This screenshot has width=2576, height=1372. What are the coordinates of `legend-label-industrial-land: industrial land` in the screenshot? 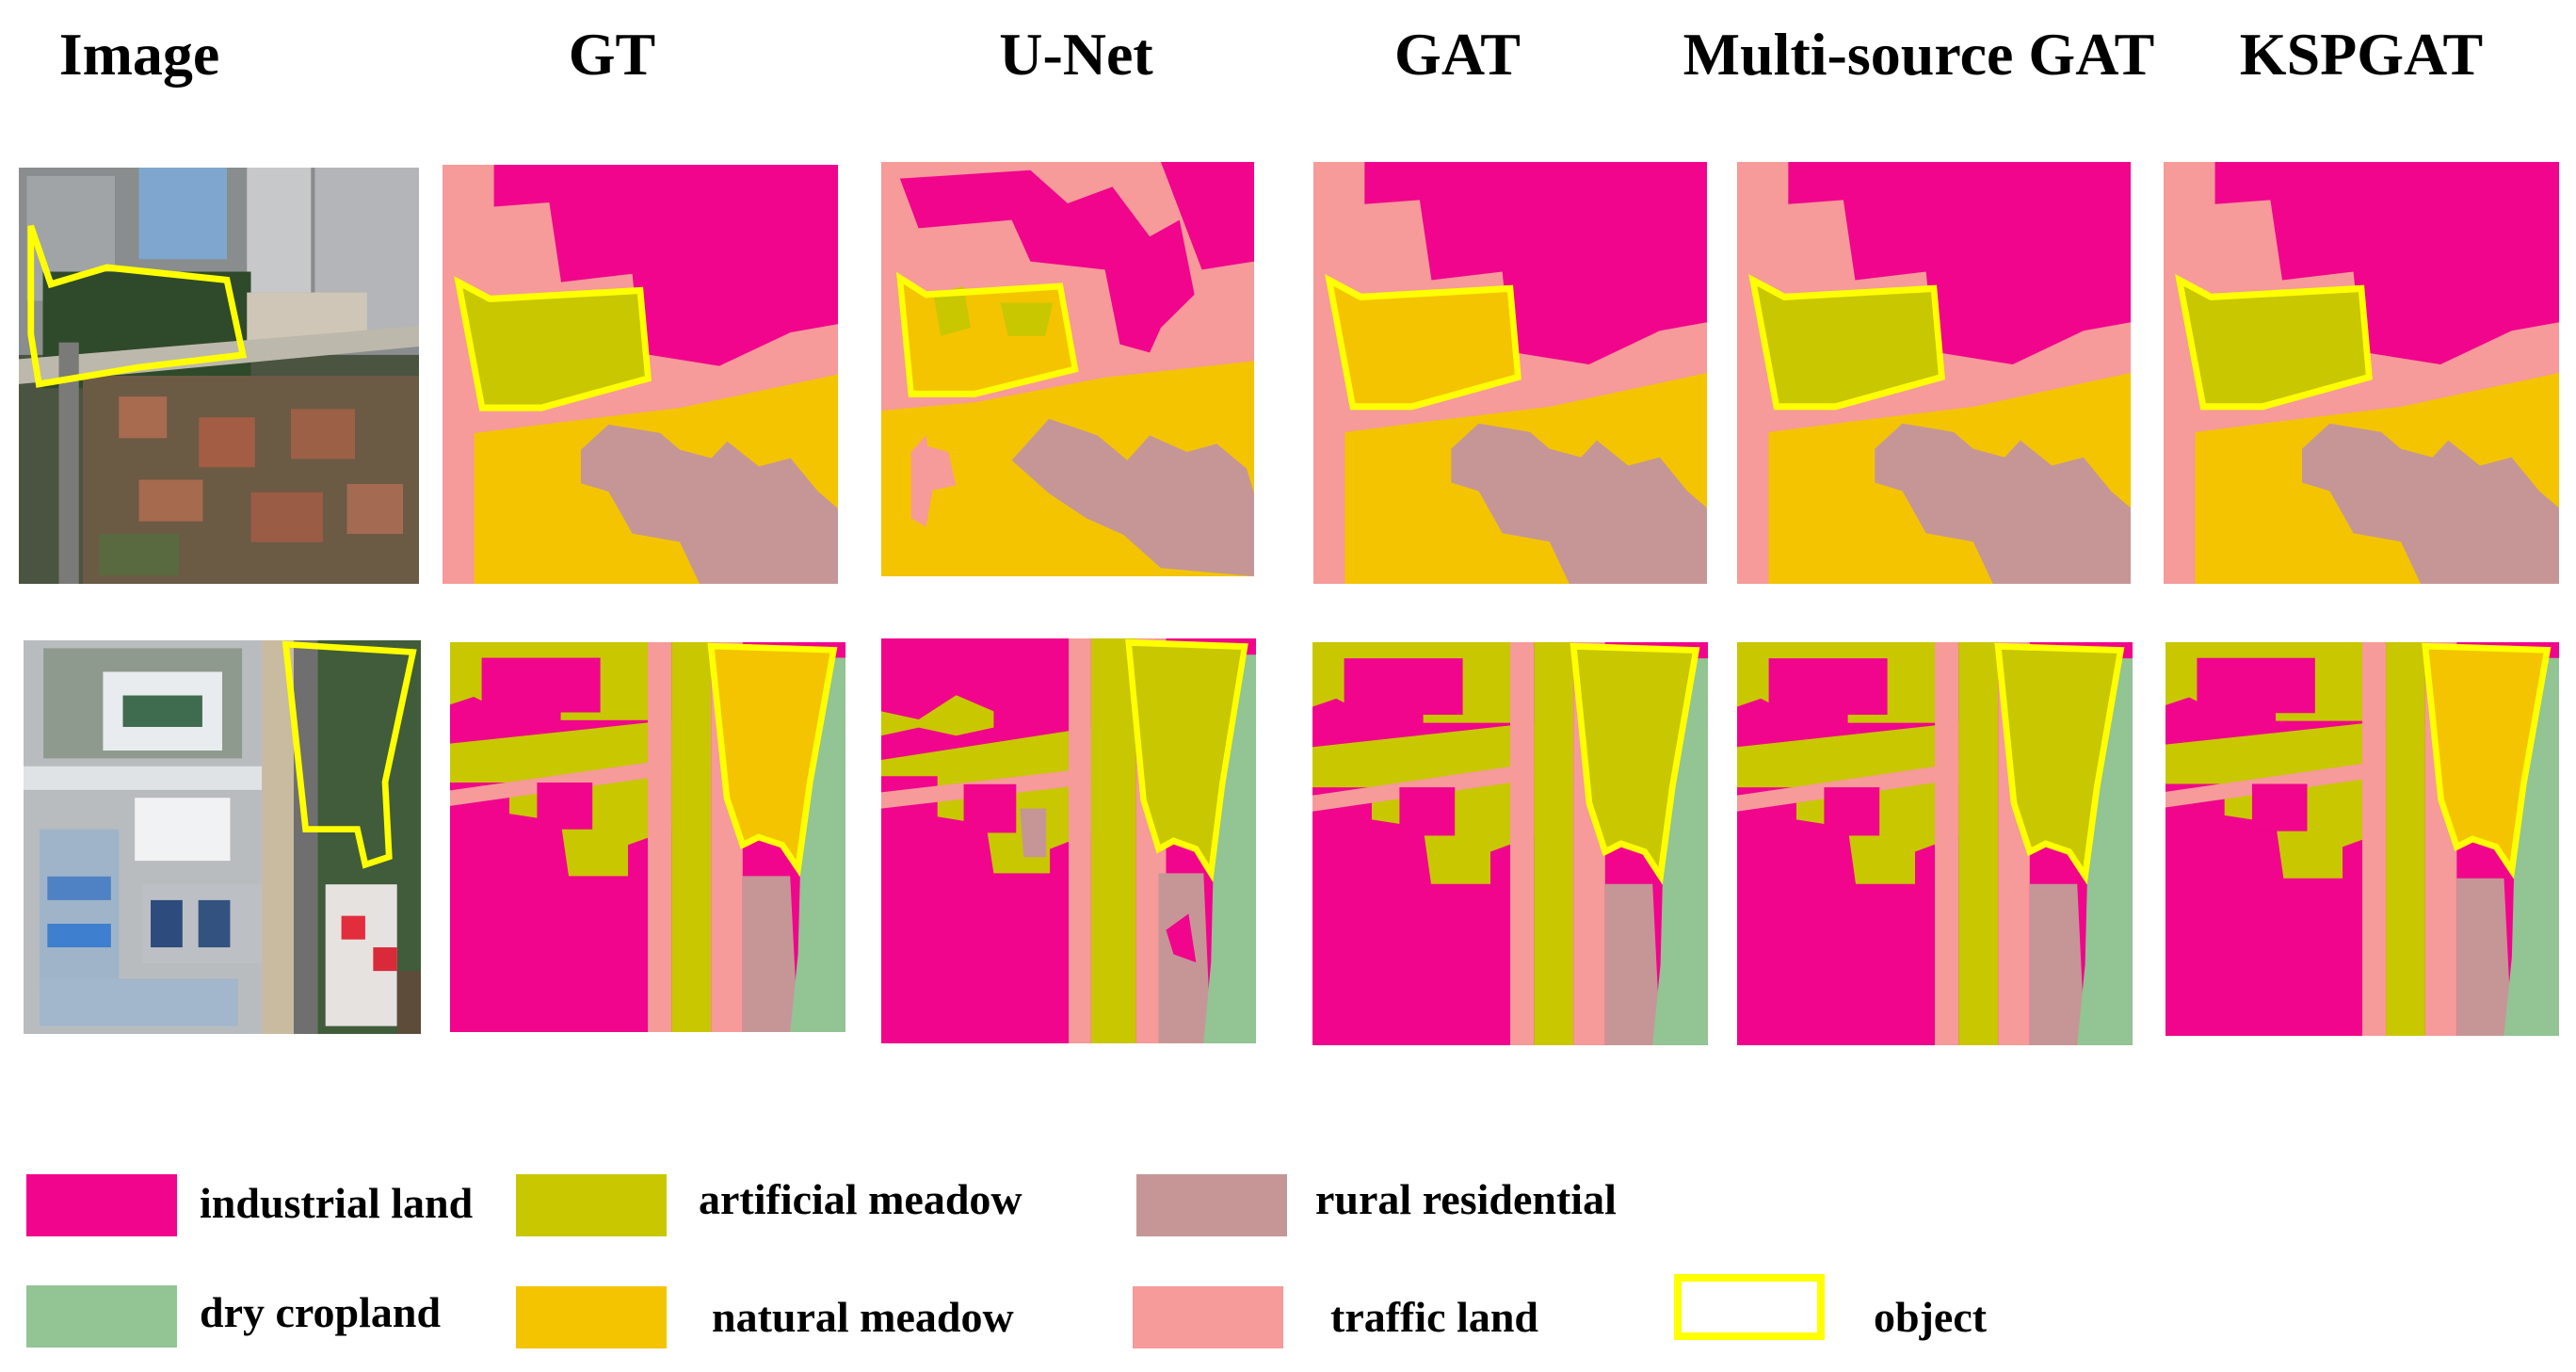 It's located at (337, 1203).